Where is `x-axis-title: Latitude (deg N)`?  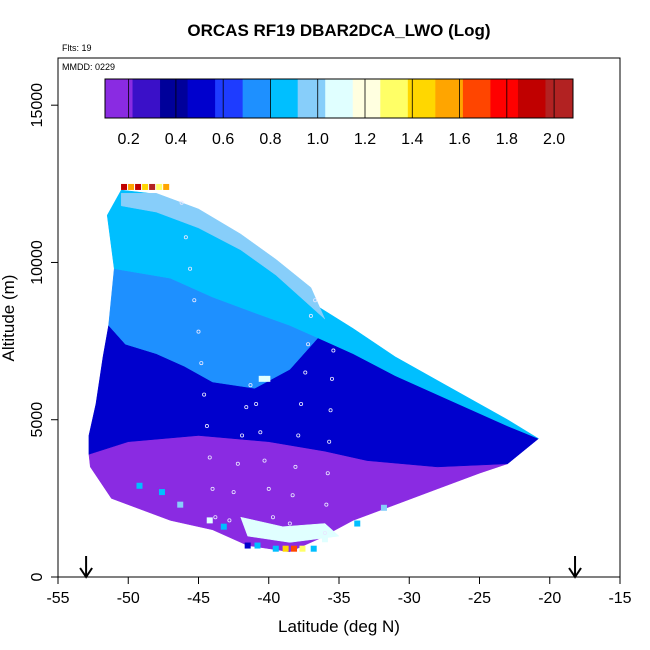
x-axis-title: Latitude (deg N) is located at coordinates (339, 626).